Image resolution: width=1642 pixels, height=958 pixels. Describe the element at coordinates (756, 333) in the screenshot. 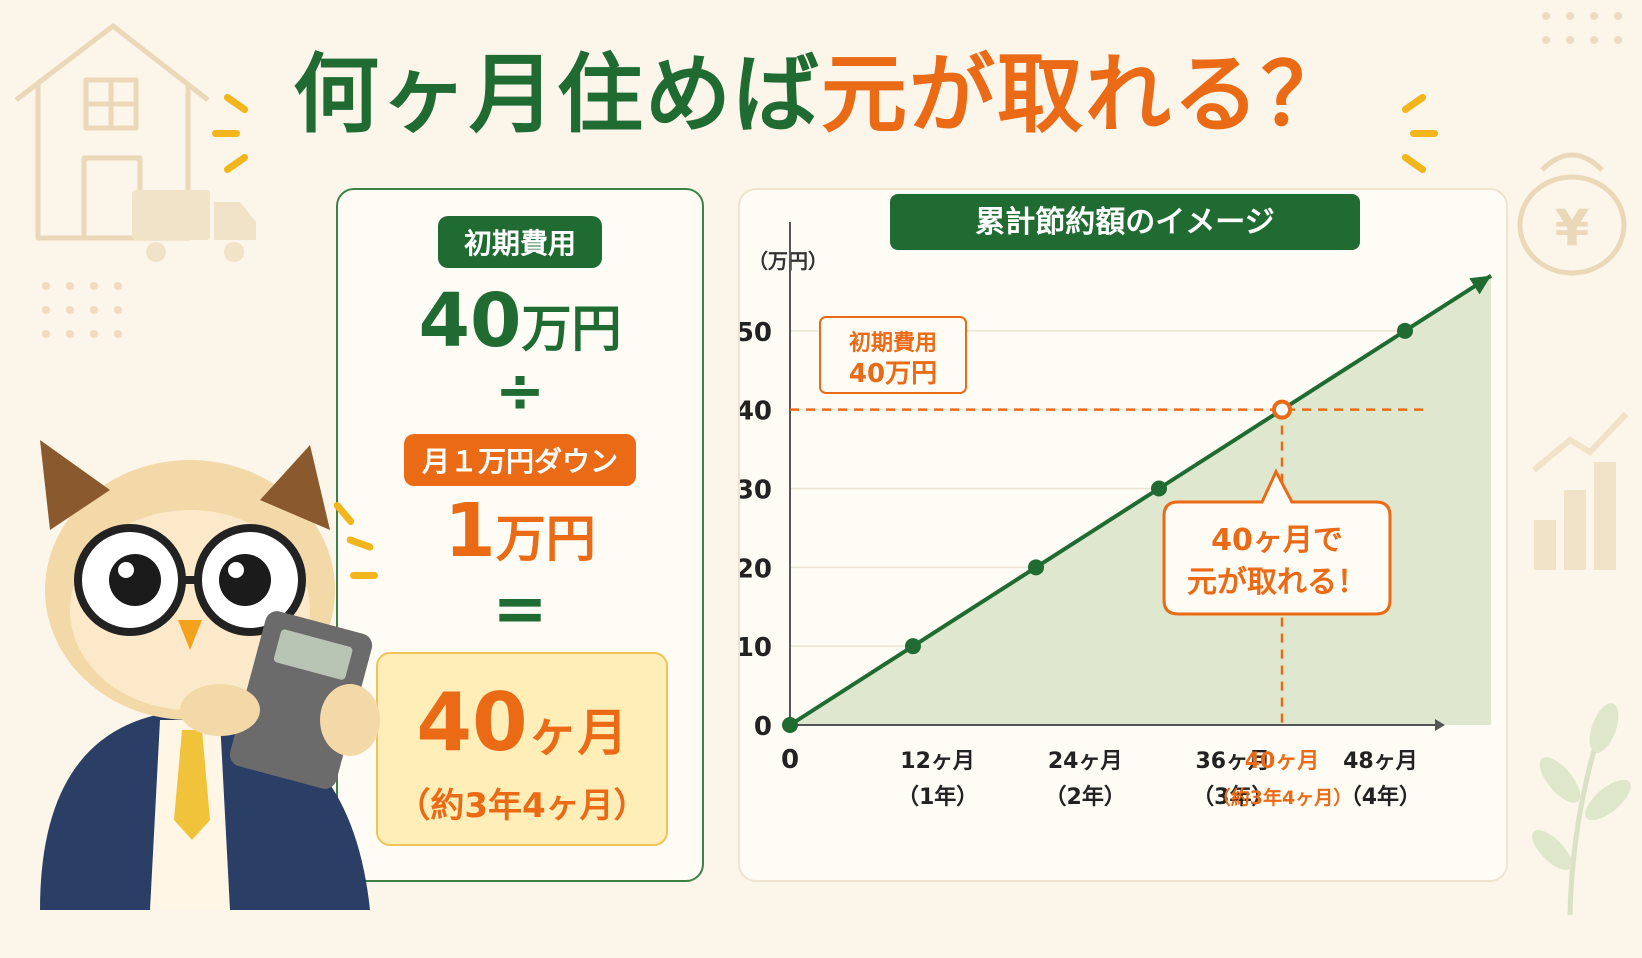

I see `y-tick-label: 50` at that location.